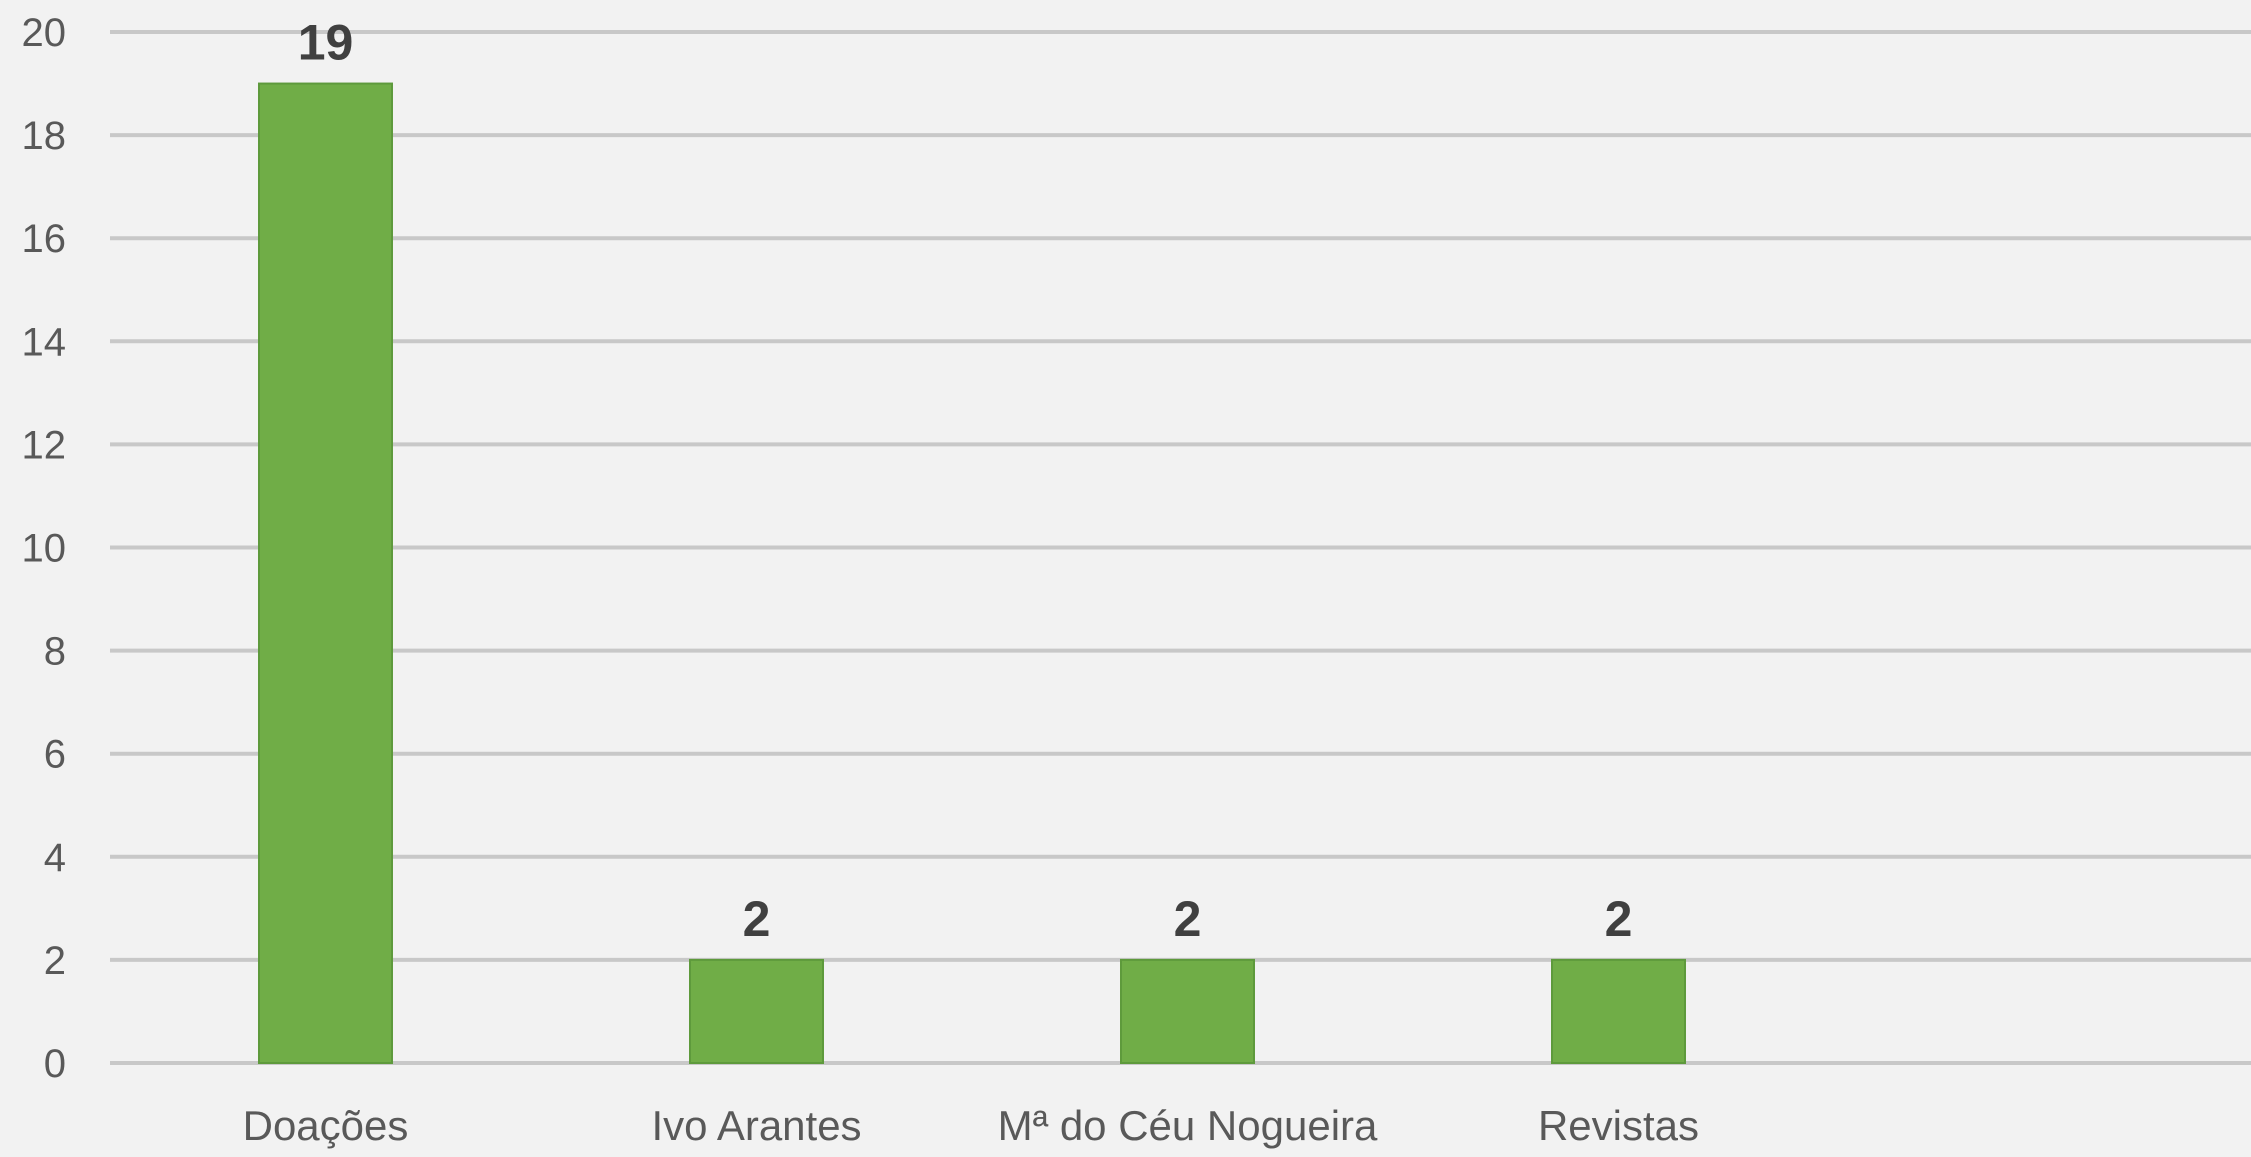 This screenshot has width=2251, height=1157. What do you see at coordinates (1618, 1125) in the screenshot?
I see `category-label: Revistas` at bounding box center [1618, 1125].